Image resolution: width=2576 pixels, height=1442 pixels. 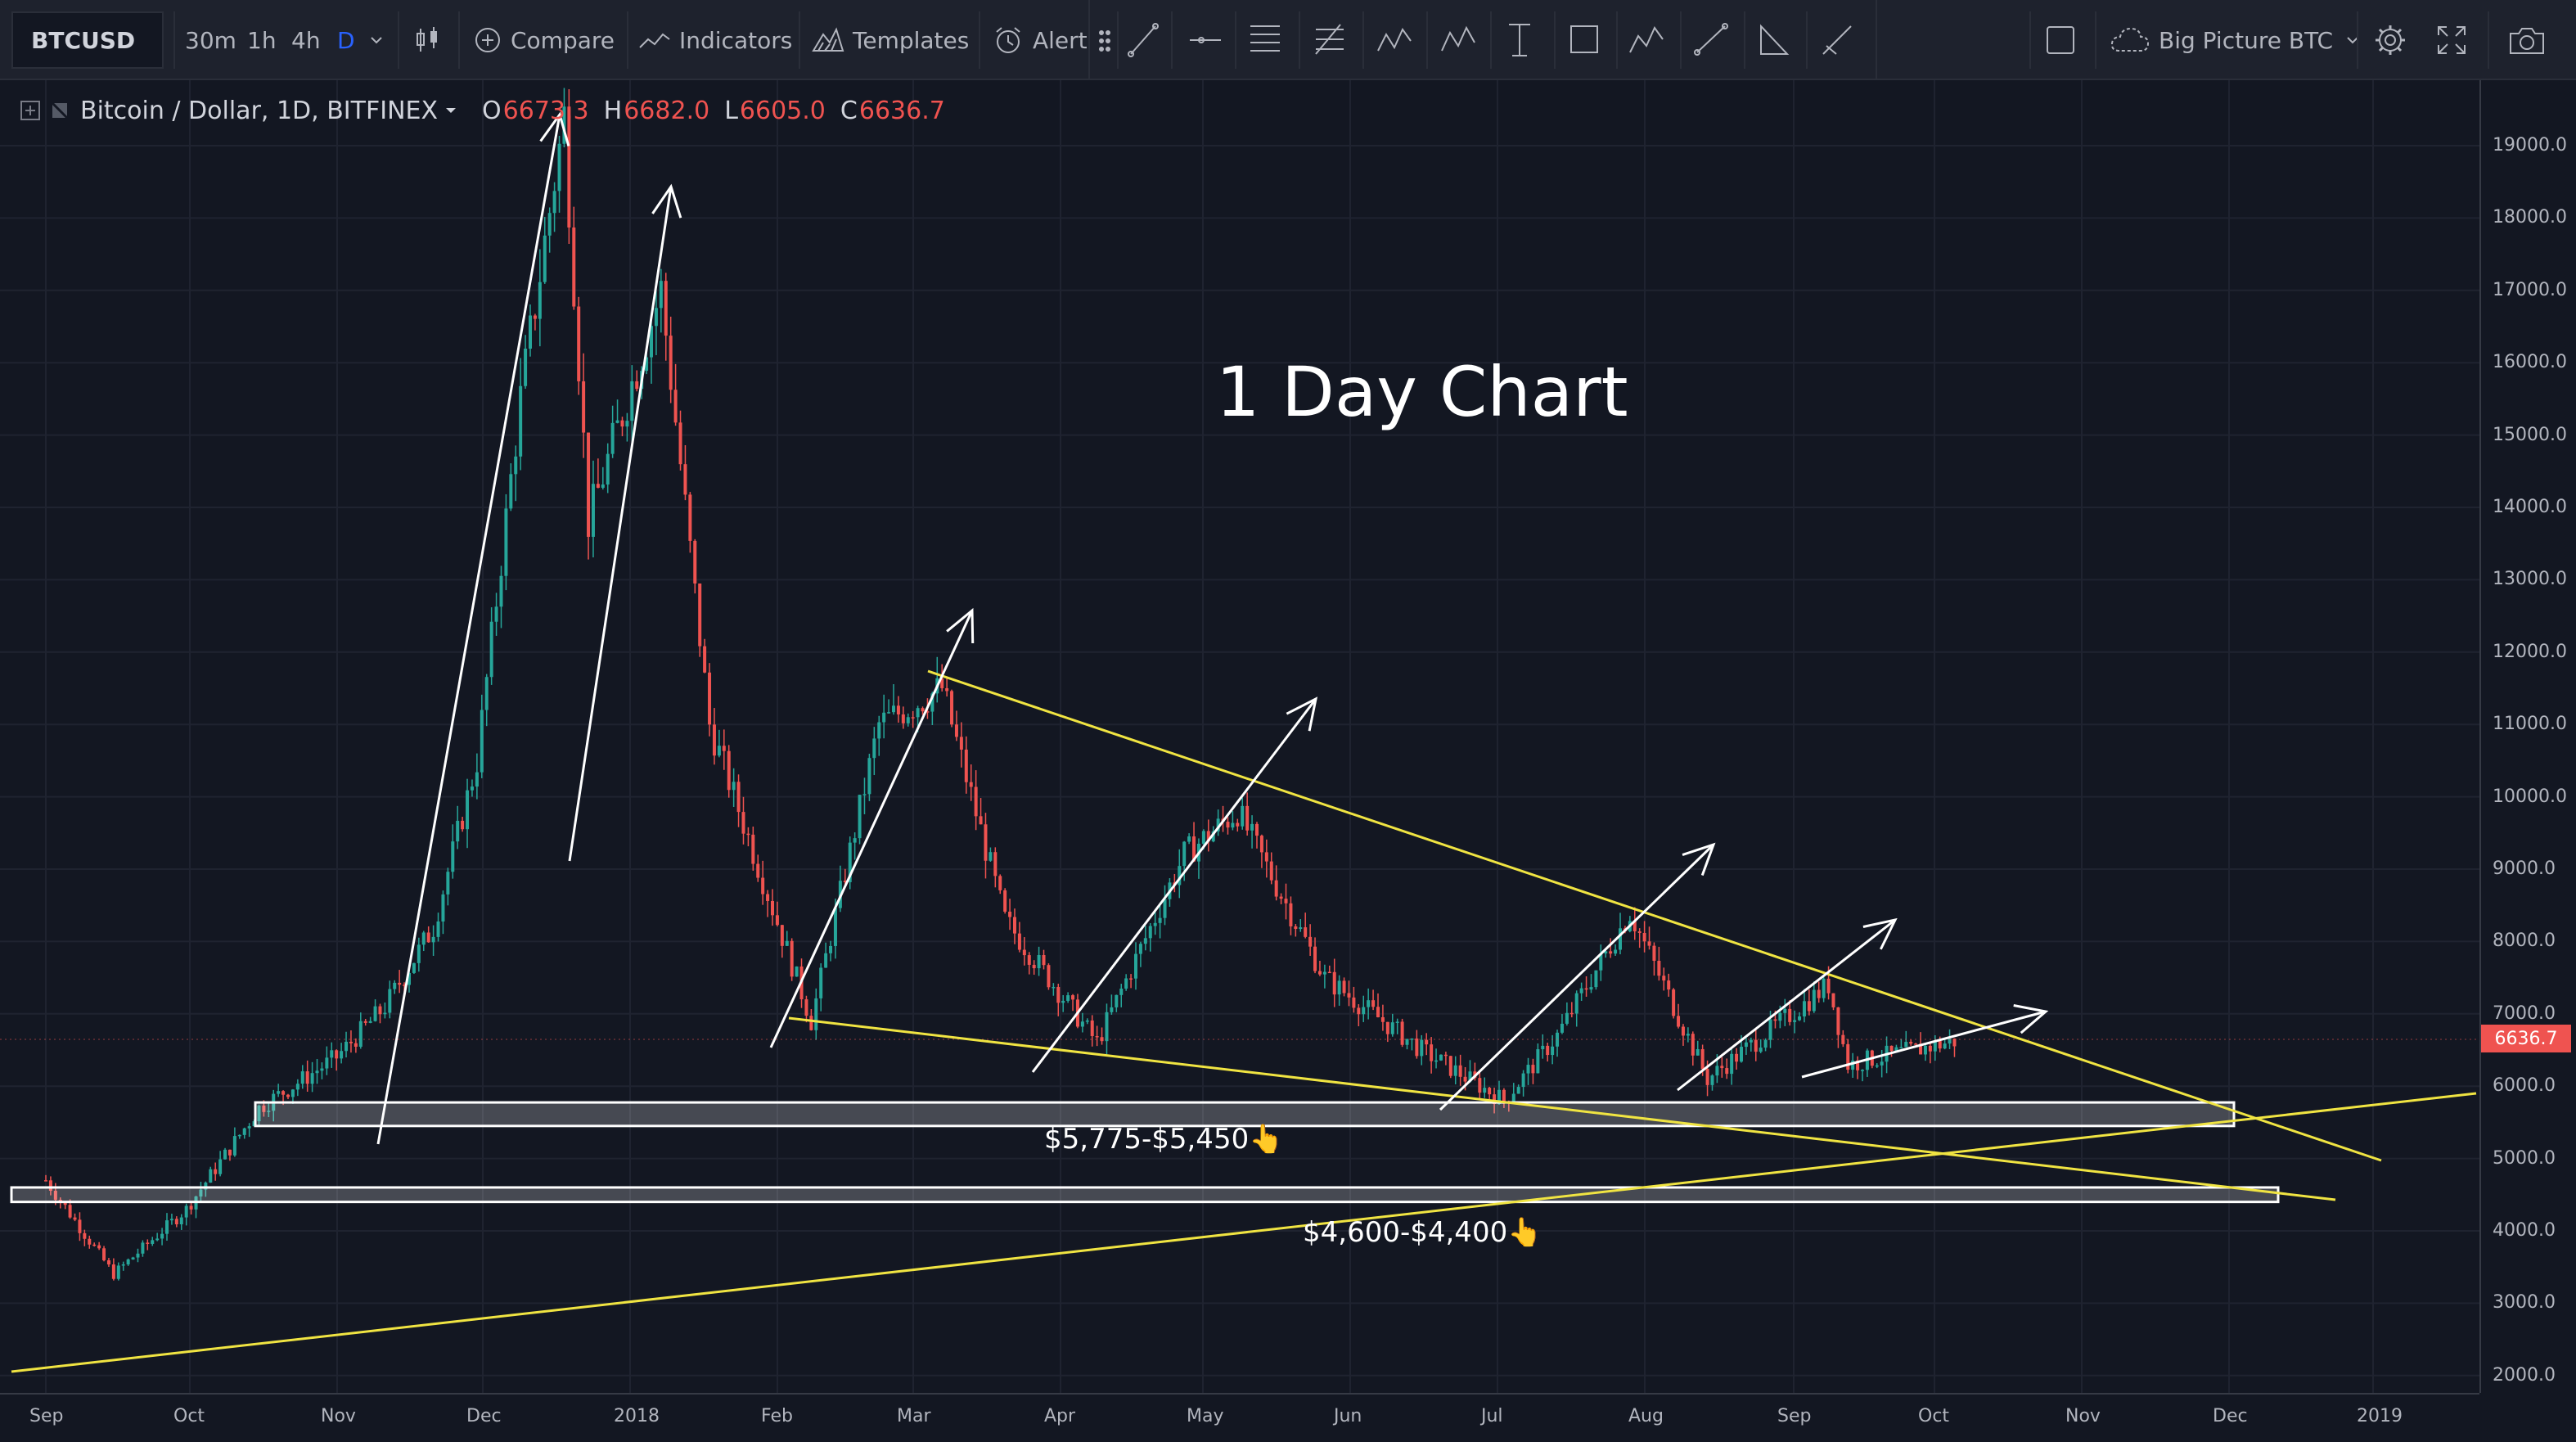 What do you see at coordinates (2527, 736) in the screenshot?
I see `price-axis` at bounding box center [2527, 736].